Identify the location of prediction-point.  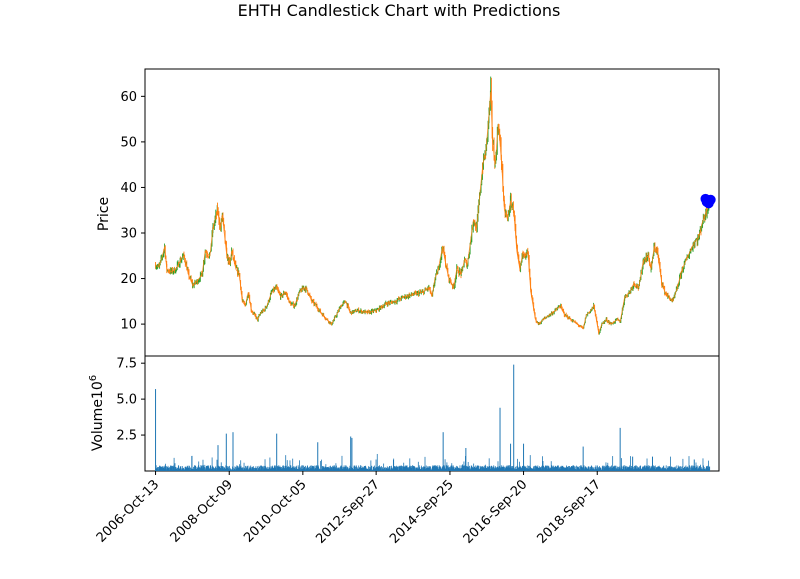
(710, 199).